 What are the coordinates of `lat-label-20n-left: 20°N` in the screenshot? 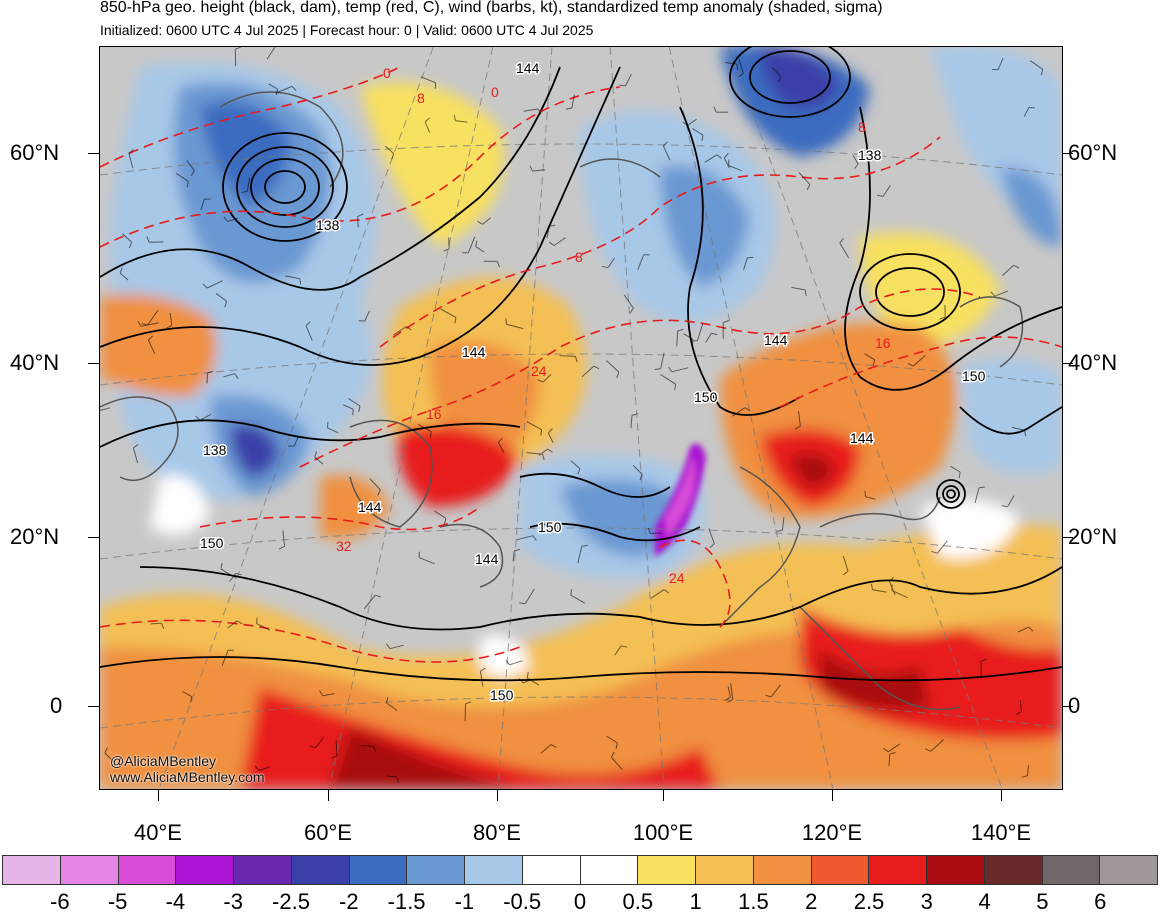 It's located at (34, 537).